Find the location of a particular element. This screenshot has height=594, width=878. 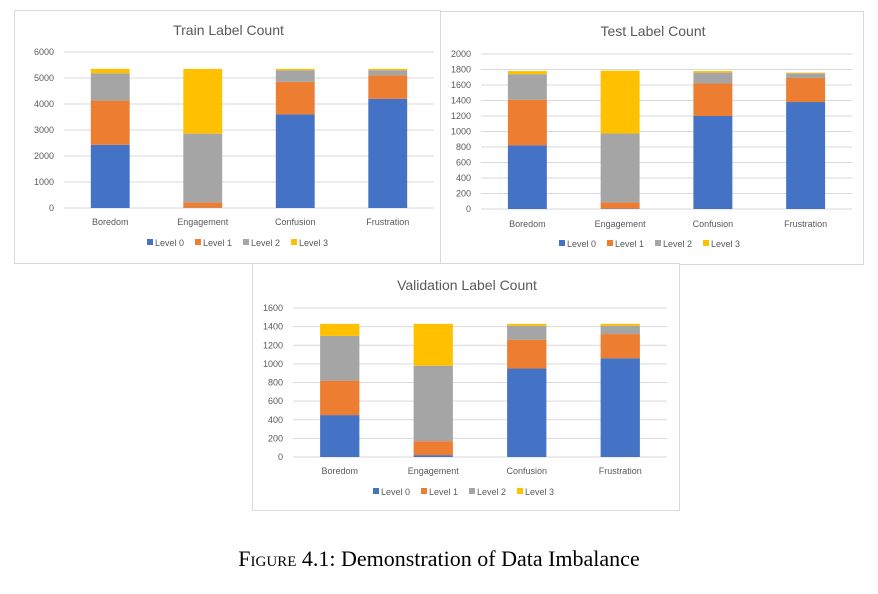

y-tick-label: 600 is located at coordinates (463, 163).